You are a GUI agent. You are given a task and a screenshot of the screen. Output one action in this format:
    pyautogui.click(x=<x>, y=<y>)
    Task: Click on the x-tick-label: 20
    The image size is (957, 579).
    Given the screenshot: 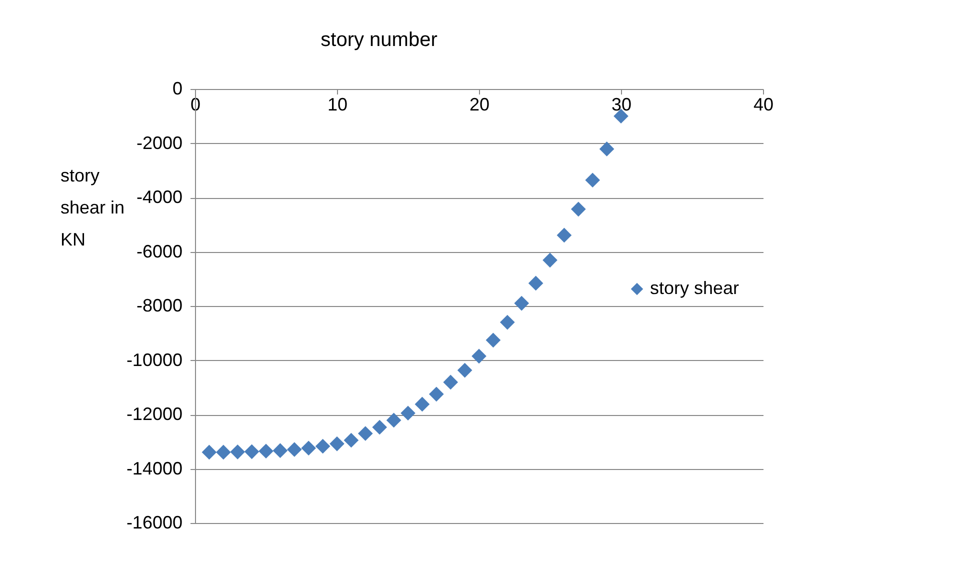 What is the action you would take?
    pyautogui.click(x=479, y=104)
    